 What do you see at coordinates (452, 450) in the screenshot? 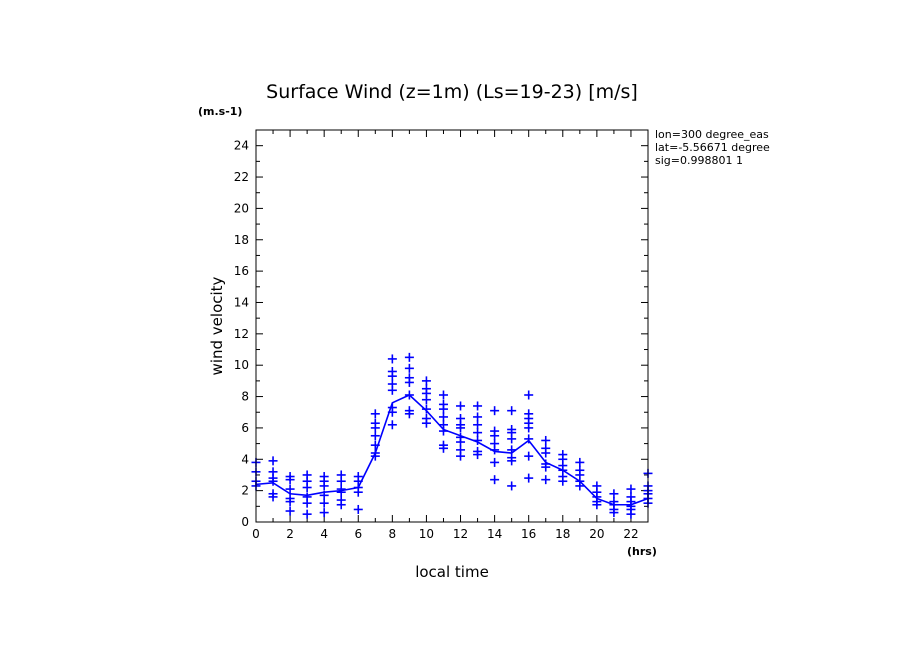
I see `mean-line` at bounding box center [452, 450].